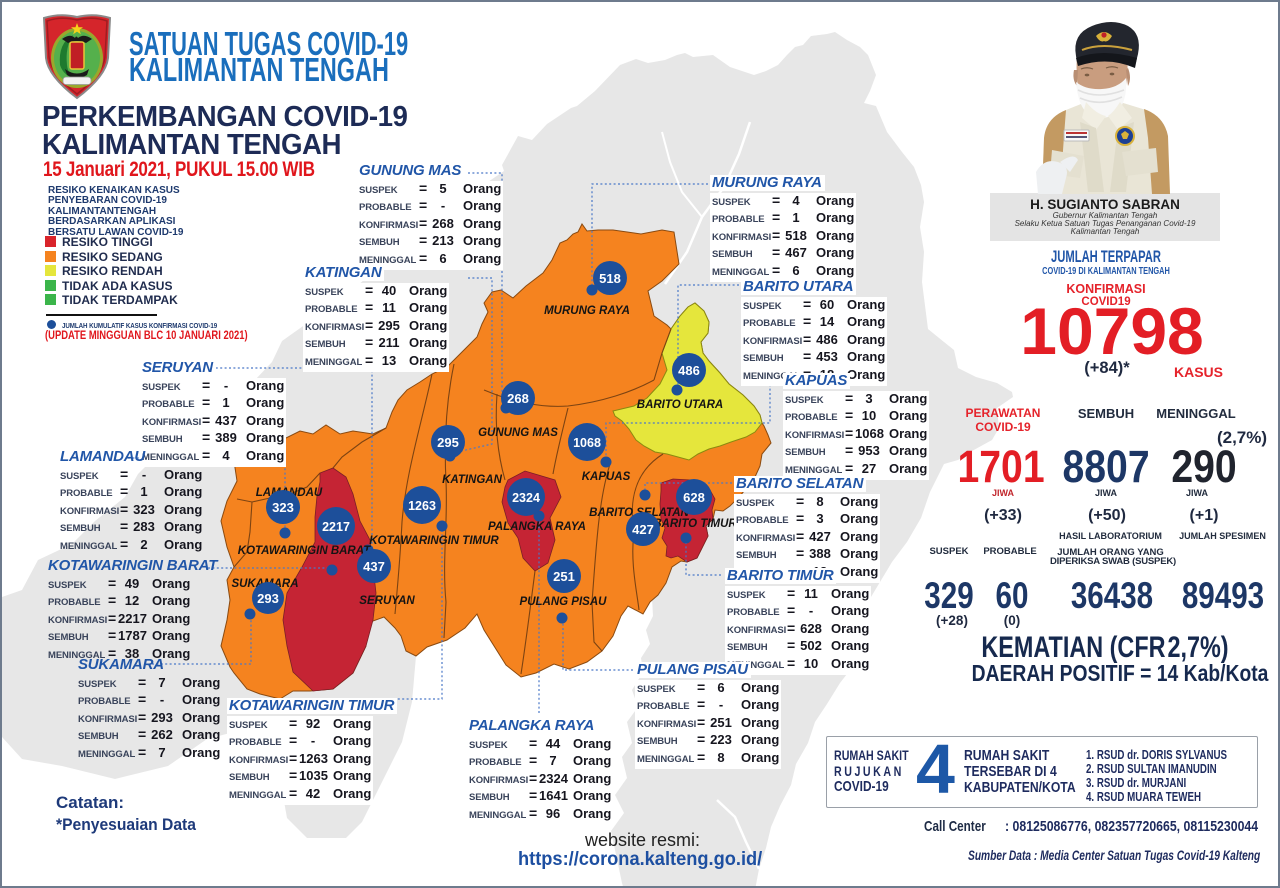 The width and height of the screenshot is (1280, 888). What do you see at coordinates (537, 527) in the screenshot?
I see `svg-text: PALANGKA RAYA` at bounding box center [537, 527].